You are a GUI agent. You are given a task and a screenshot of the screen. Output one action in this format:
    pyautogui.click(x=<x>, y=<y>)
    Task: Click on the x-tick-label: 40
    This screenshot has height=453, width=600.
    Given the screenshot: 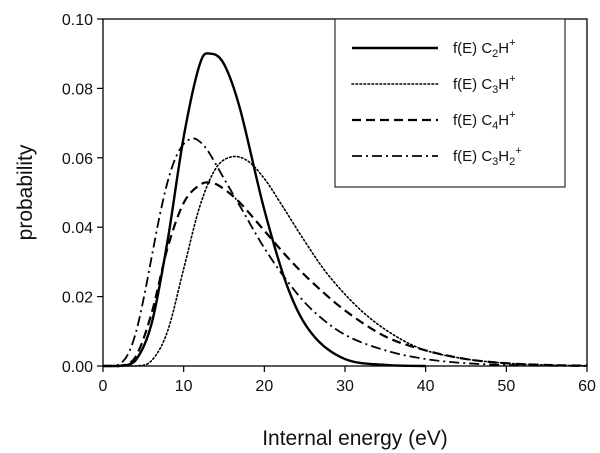 What is the action you would take?
    pyautogui.click(x=426, y=386)
    